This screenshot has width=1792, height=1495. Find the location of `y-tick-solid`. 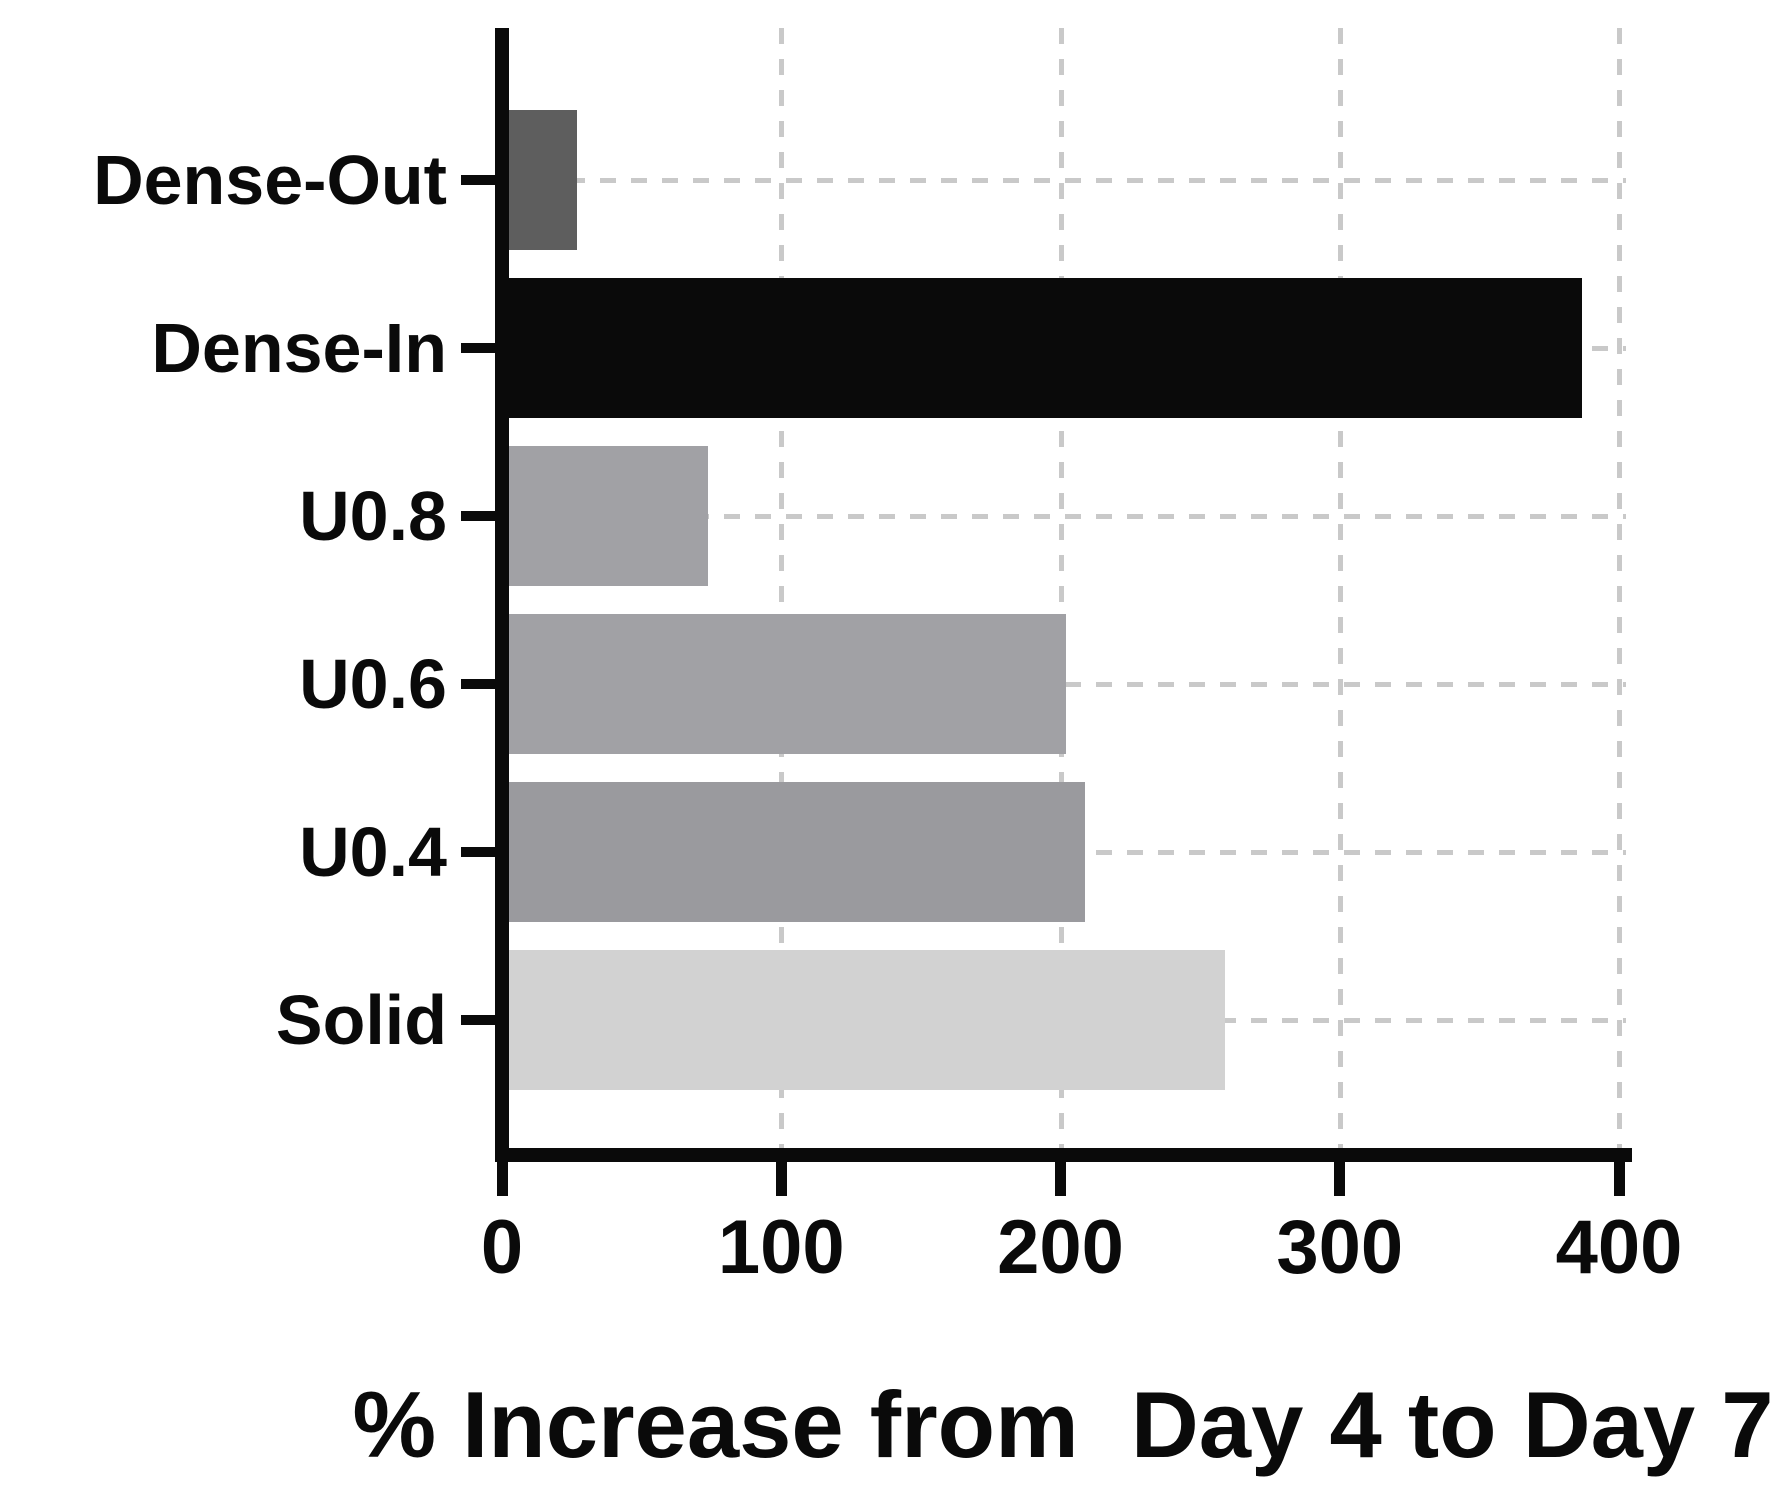

y-tick-solid is located at coordinates (478, 1020).